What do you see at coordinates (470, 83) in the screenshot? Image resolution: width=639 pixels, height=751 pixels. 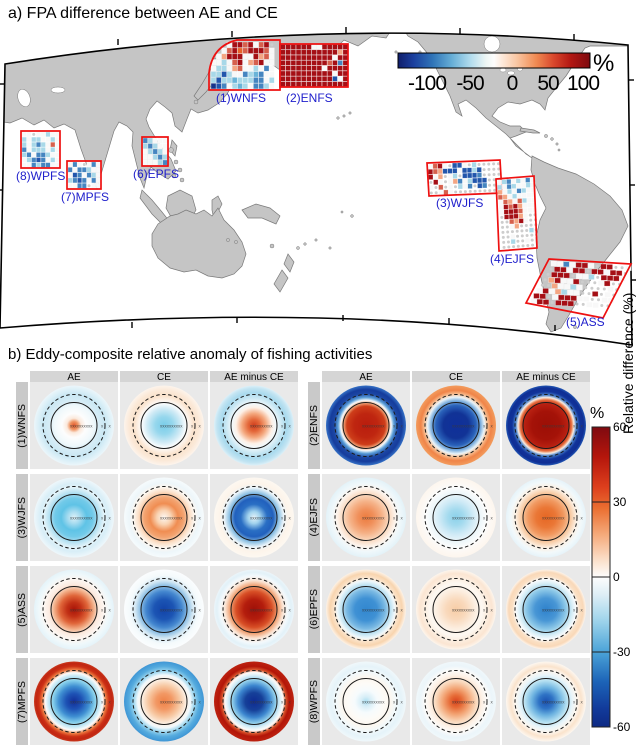 I see `colorbar-tick-label: -50` at bounding box center [470, 83].